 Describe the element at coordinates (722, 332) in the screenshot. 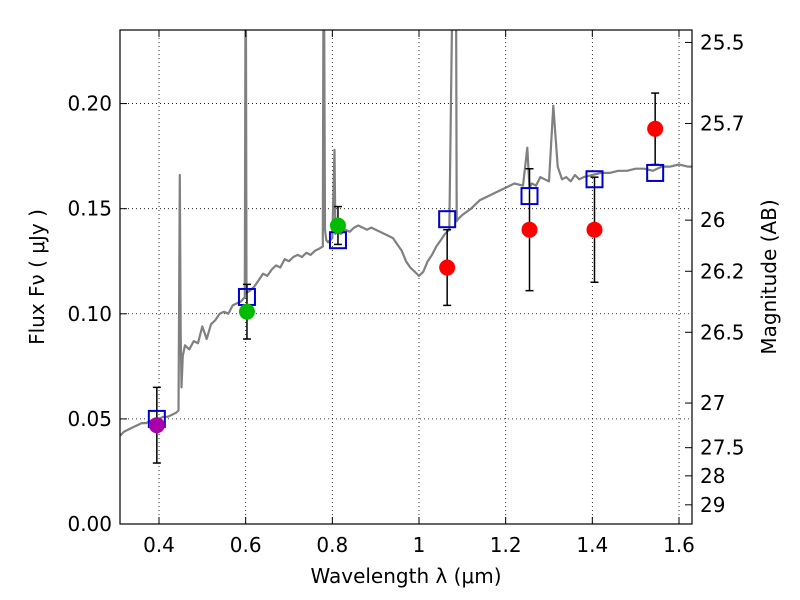

I see `y2-tick-label: 26.5` at that location.